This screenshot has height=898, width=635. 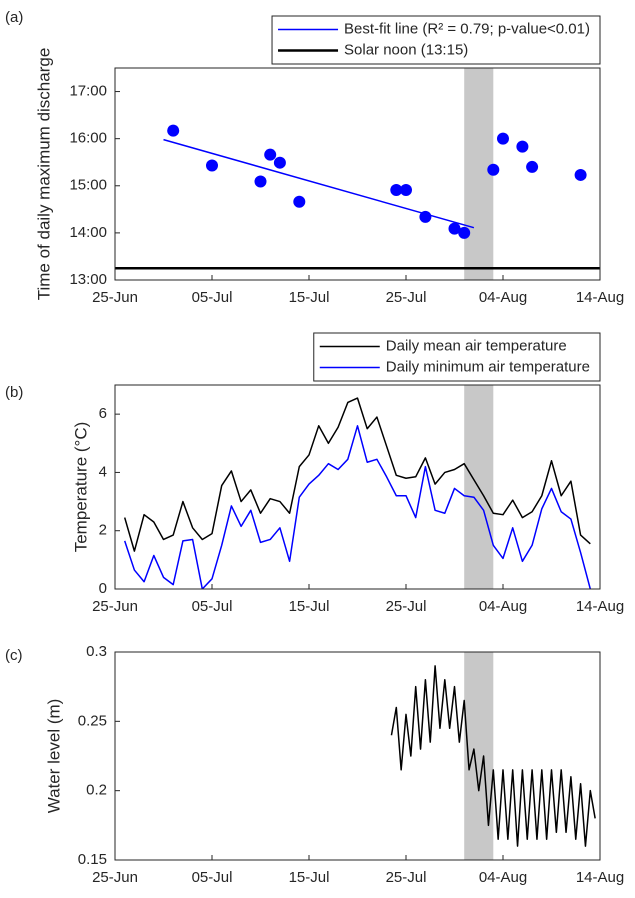 What do you see at coordinates (88, 185) in the screenshot?
I see `y-tick-label: 15:00` at bounding box center [88, 185].